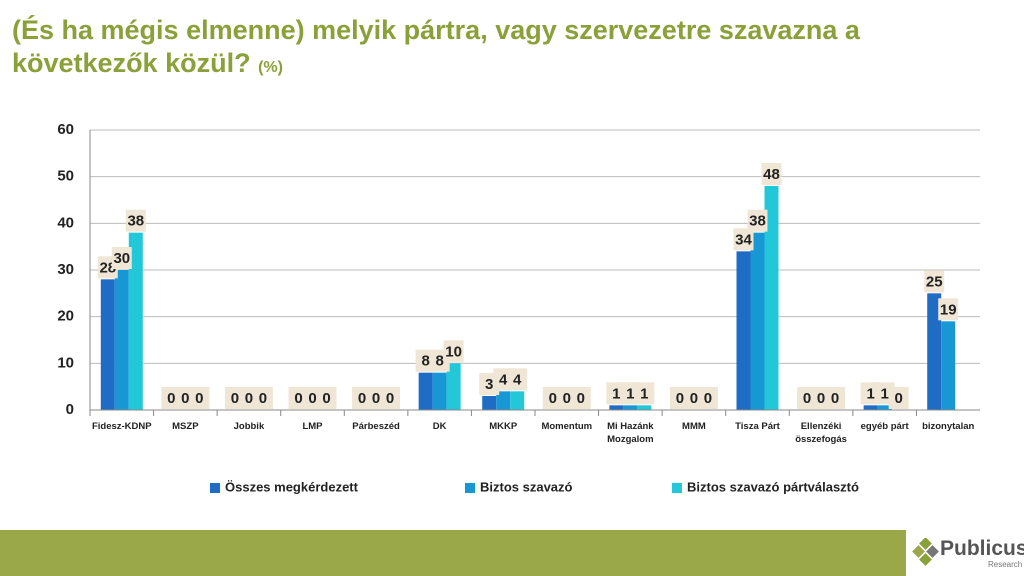 The width and height of the screenshot is (1024, 576). Describe the element at coordinates (65, 176) in the screenshot. I see `y-tick-label: 50` at that location.